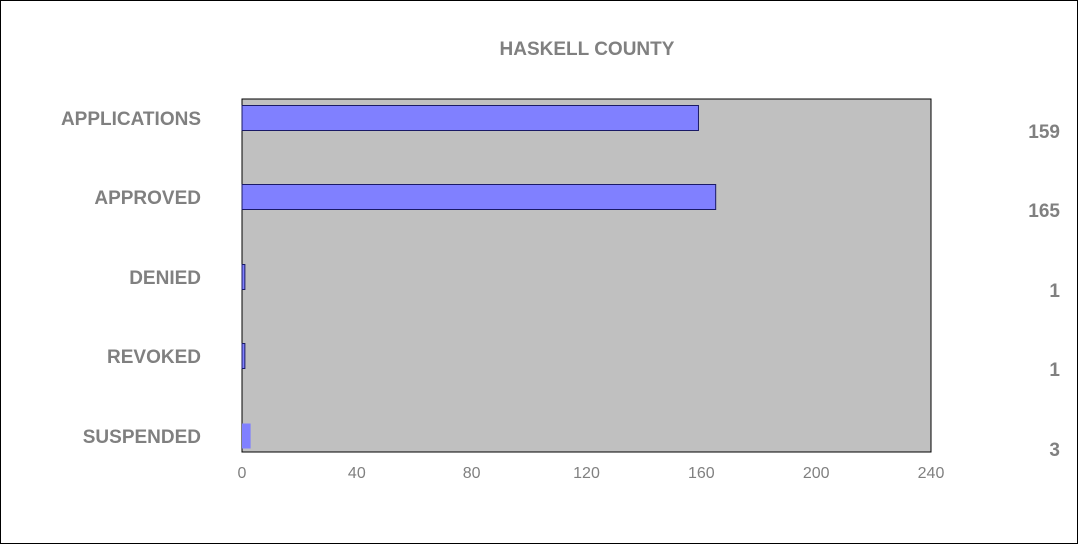  Describe the element at coordinates (243, 277) in the screenshot. I see `bar-denied` at that location.